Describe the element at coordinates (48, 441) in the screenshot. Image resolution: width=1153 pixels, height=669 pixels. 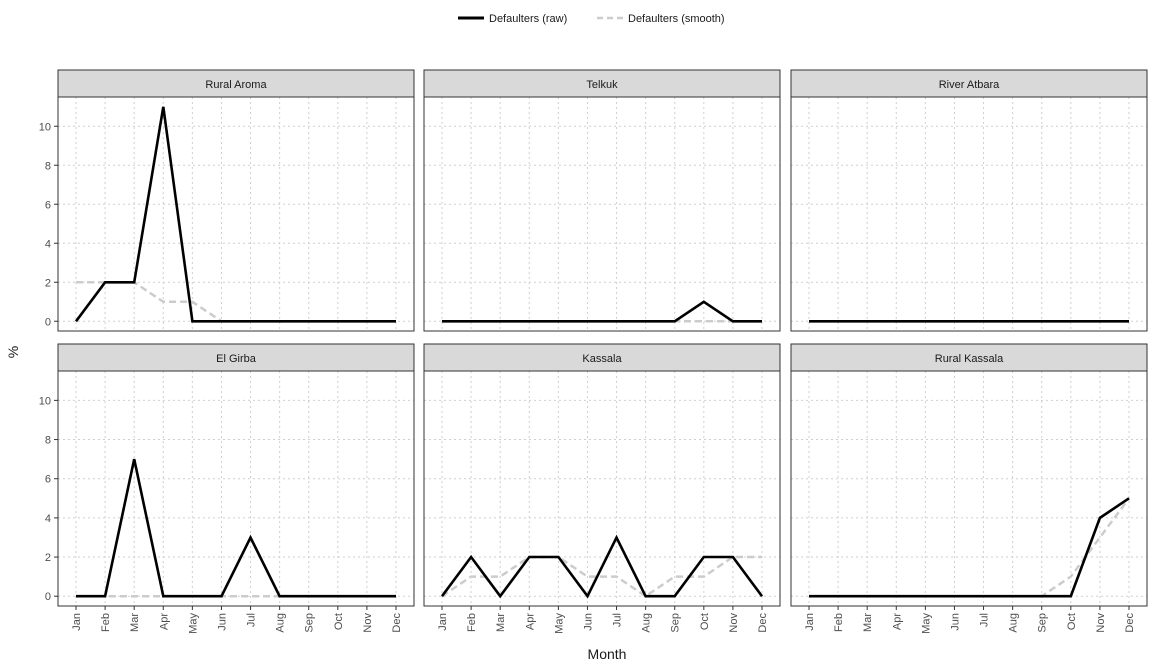
I see `y-tick-label-3-8: 8` at that location.